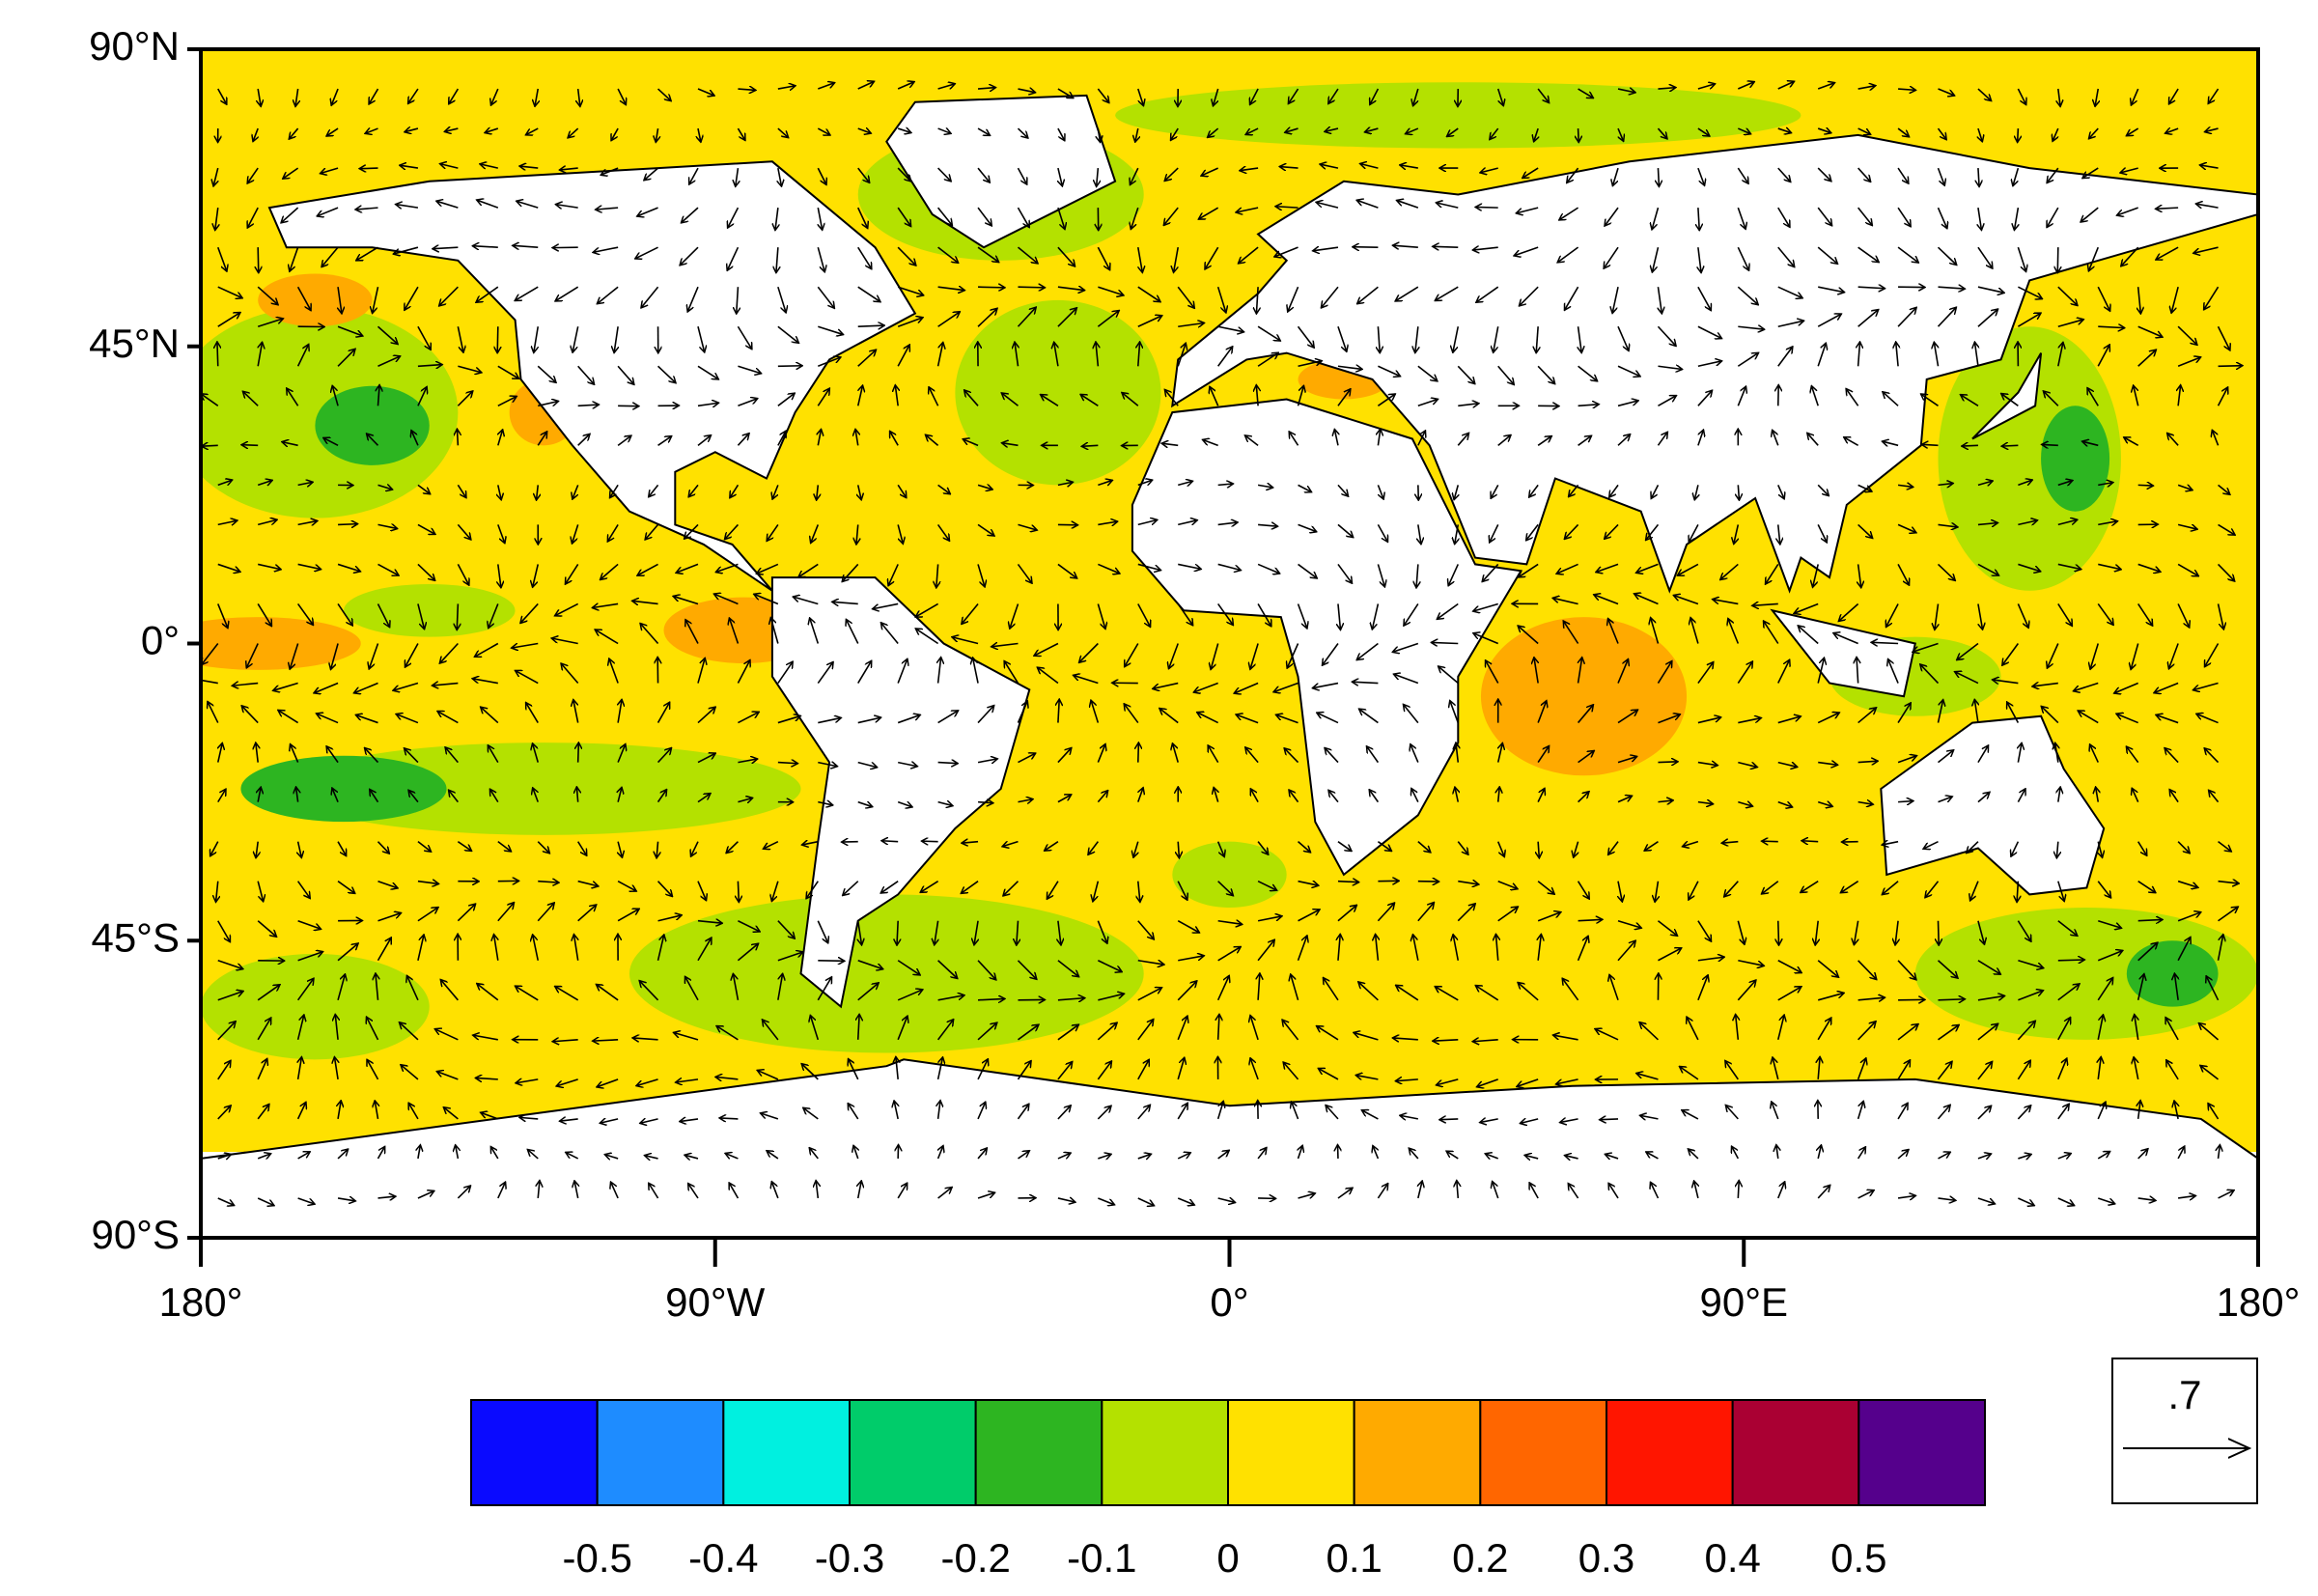 This screenshot has width=2318, height=1596. What do you see at coordinates (1229, 1490) in the screenshot?
I see `colorbar: -0.5 -0.4 -0.3 -0.2 -0.1 0 0.1 0.2 0.3 0.4 0.5` at bounding box center [1229, 1490].